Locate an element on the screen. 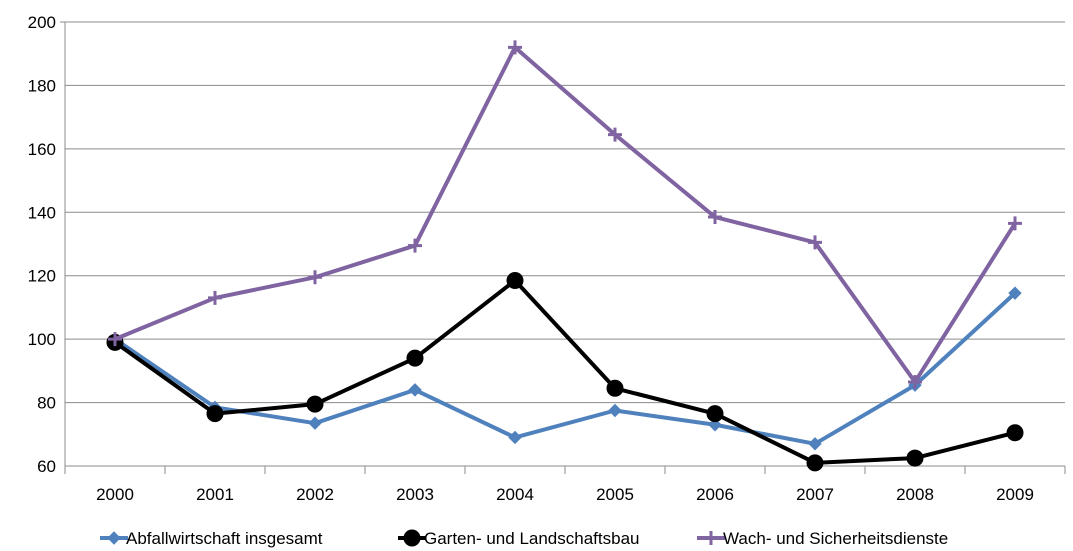 The height and width of the screenshot is (551, 1073). y-tick-label: 100 is located at coordinates (42, 339).